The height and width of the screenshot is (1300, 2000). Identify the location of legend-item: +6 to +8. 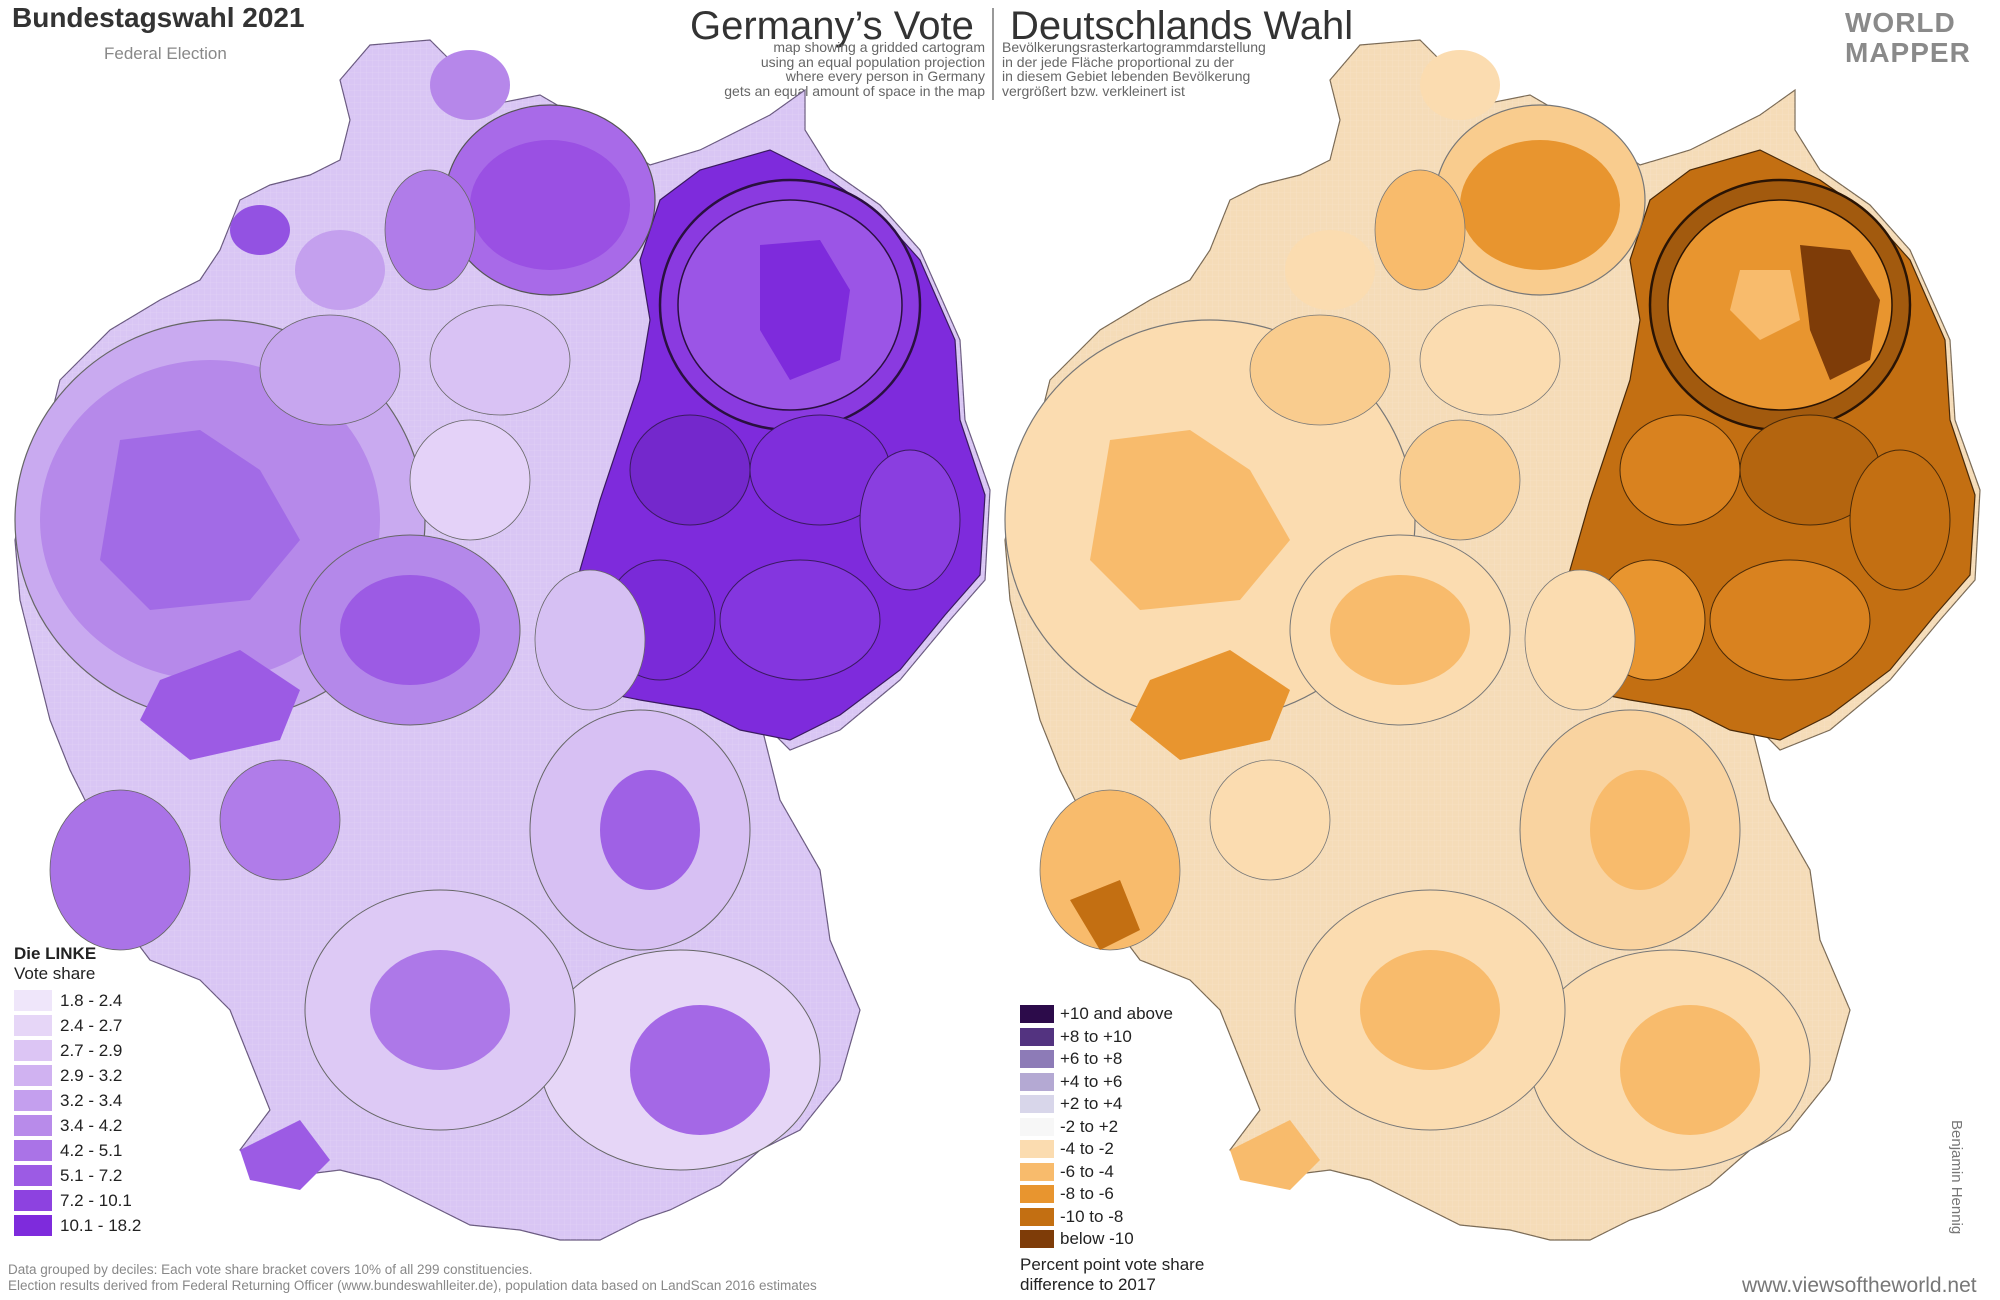
(1112, 1059).